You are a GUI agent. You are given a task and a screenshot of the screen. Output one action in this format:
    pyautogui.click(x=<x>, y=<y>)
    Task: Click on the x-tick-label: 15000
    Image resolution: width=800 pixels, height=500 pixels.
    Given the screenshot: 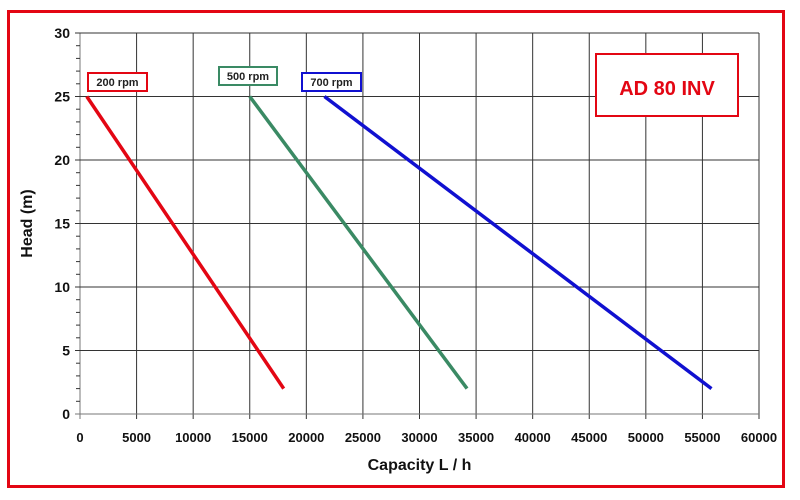 What is the action you would take?
    pyautogui.click(x=250, y=437)
    